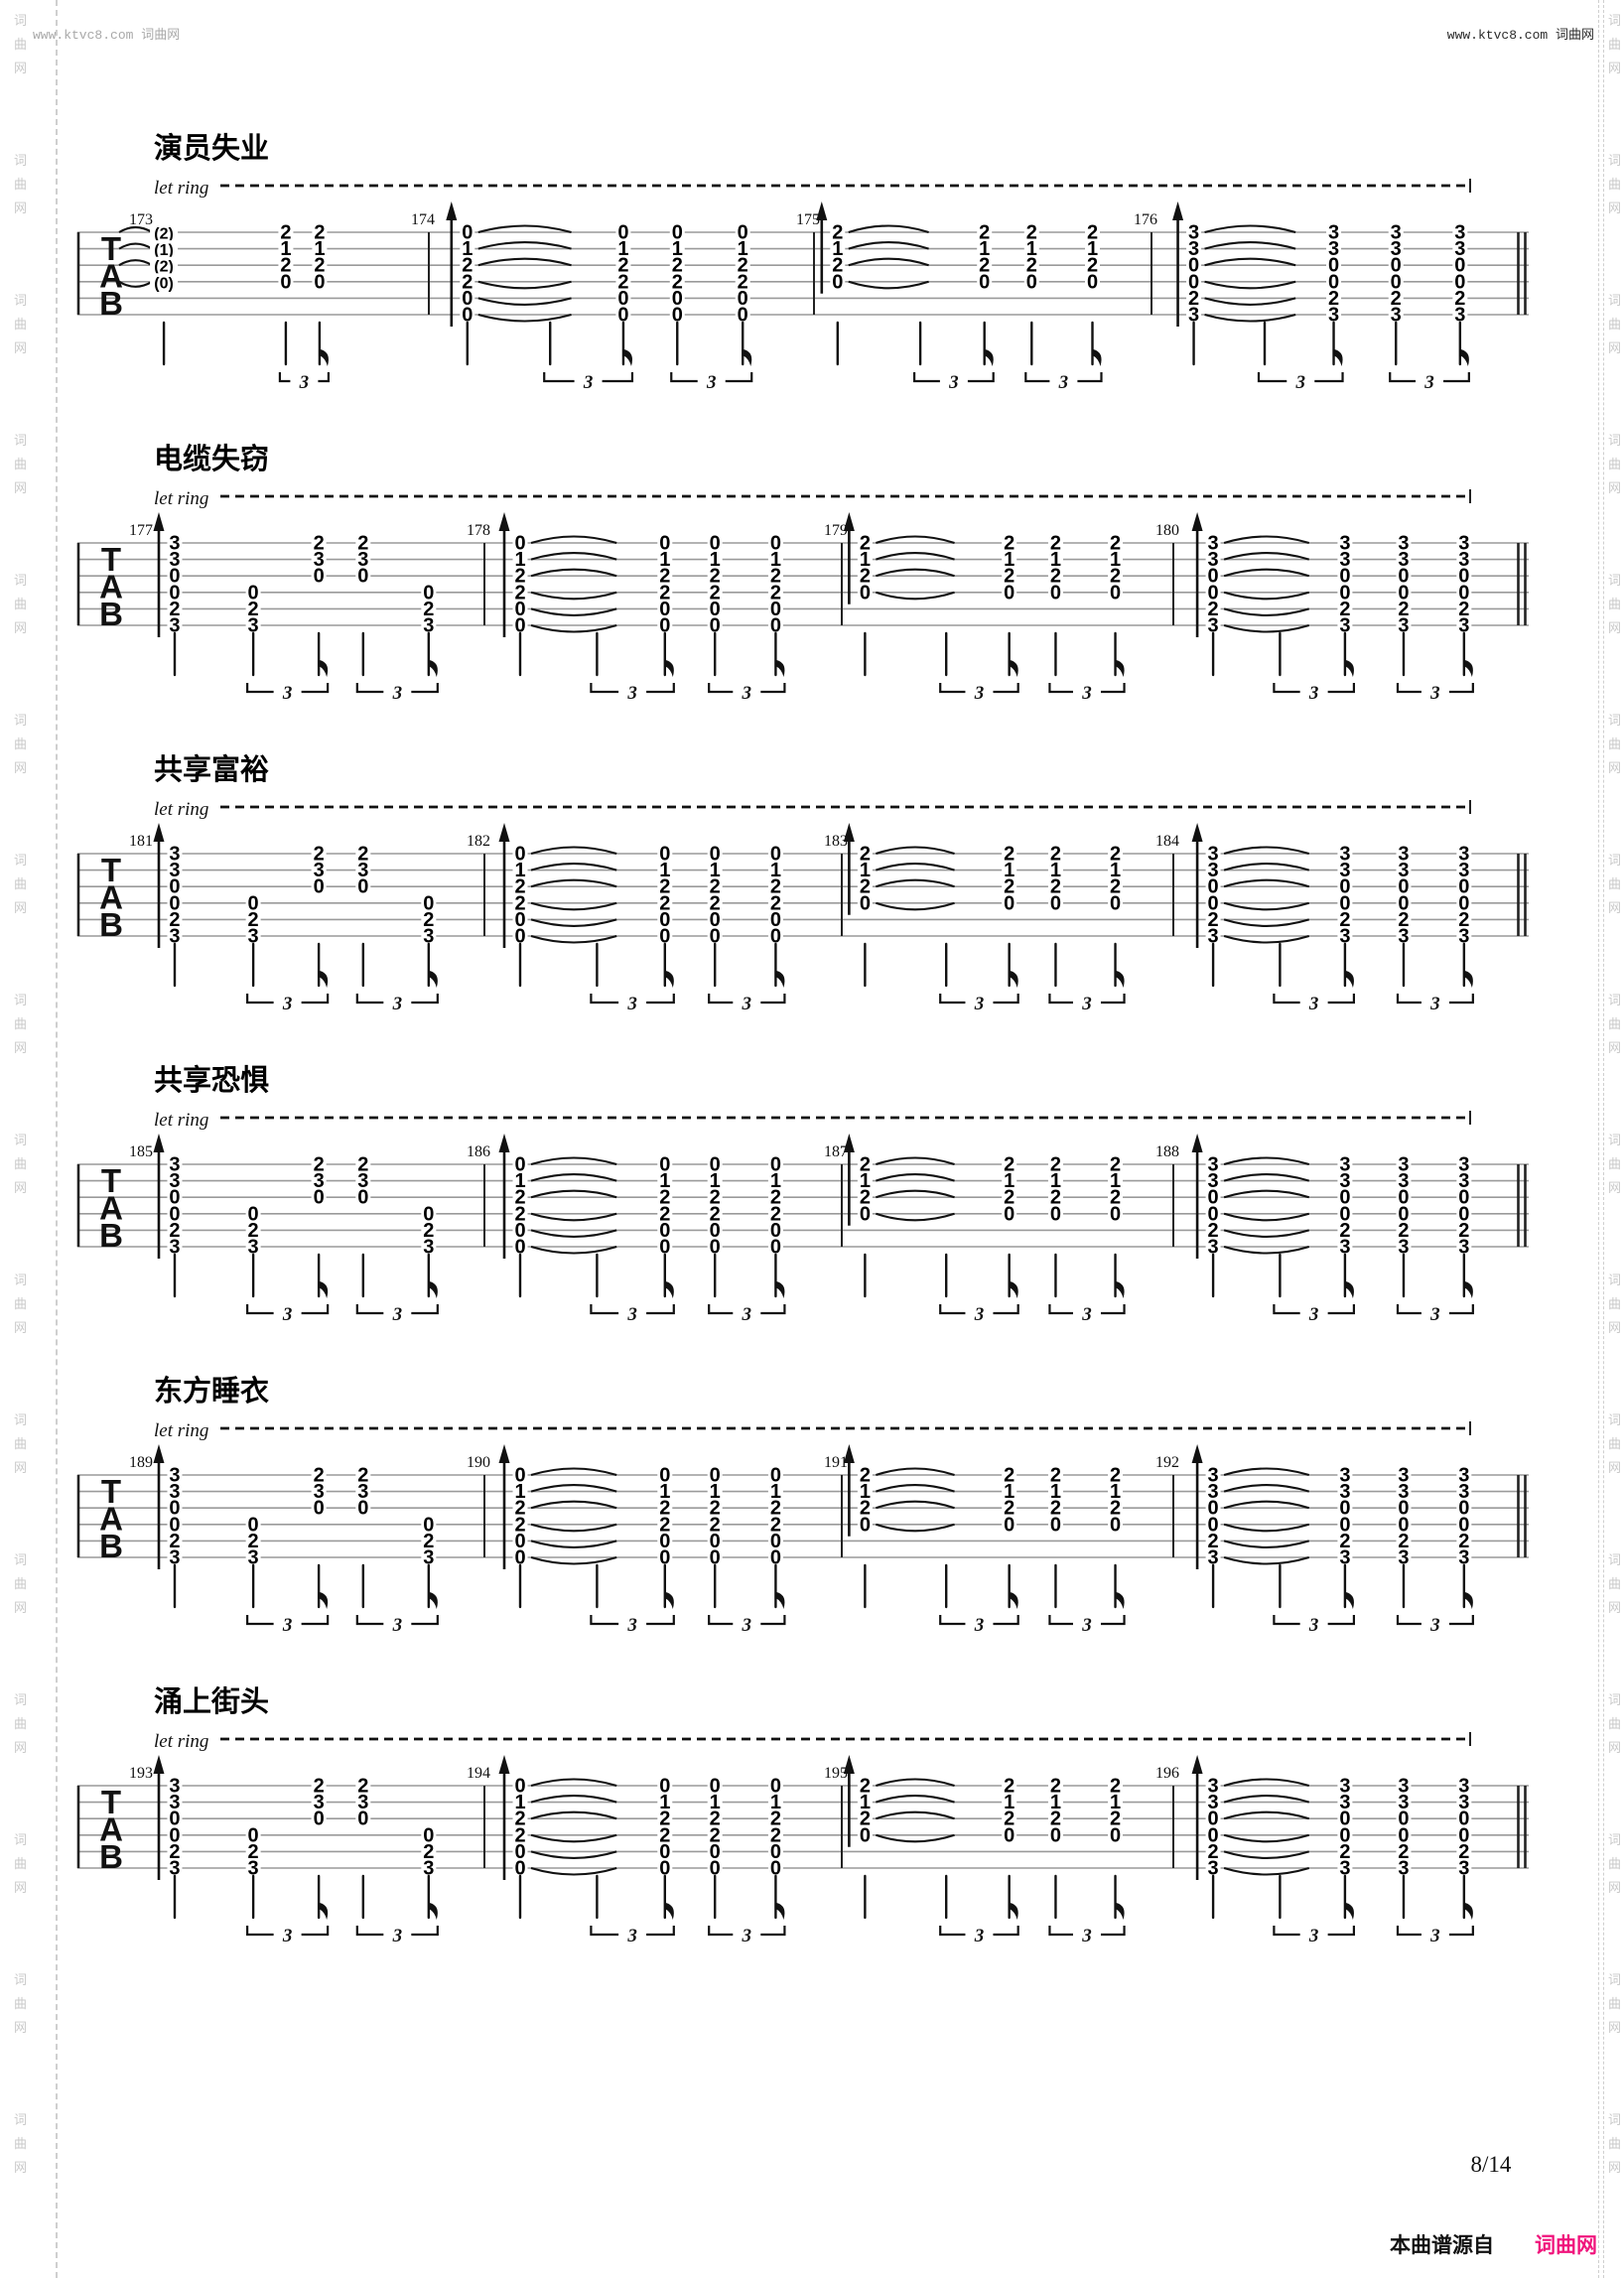  I want to click on measure-number: 179, so click(836, 530).